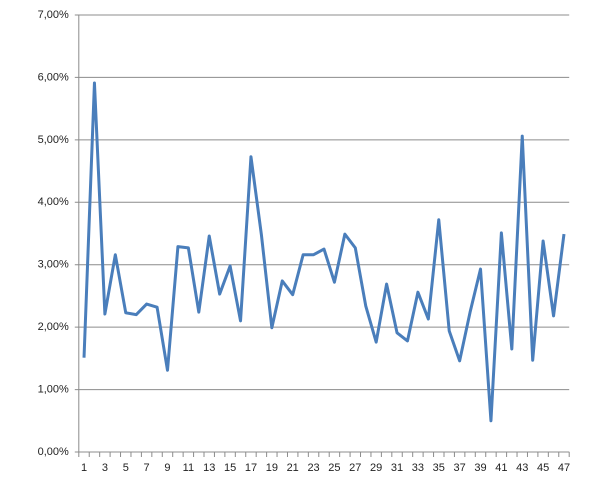 This screenshot has width=596, height=485. I want to click on x-tick-label: 11, so click(188, 468).